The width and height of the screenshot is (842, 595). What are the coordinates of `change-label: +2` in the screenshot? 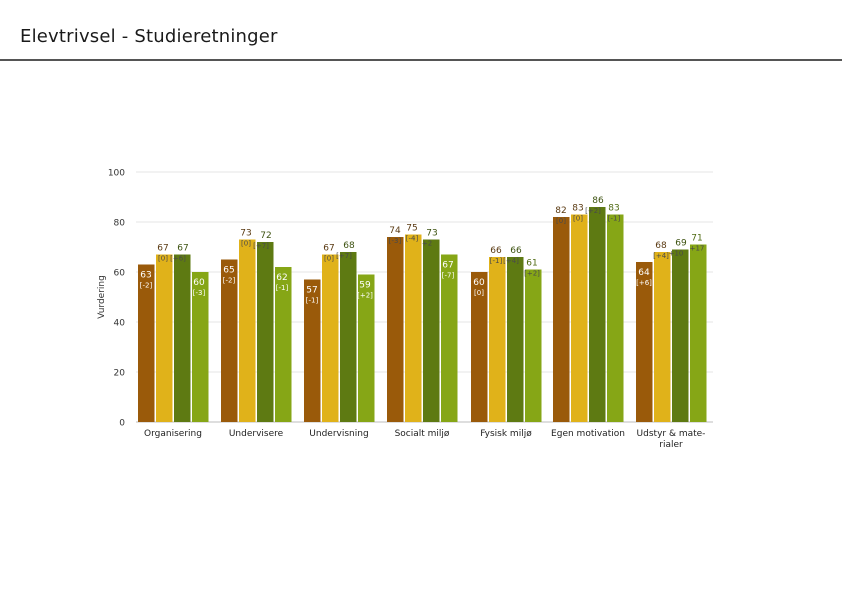 It's located at (427, 244).